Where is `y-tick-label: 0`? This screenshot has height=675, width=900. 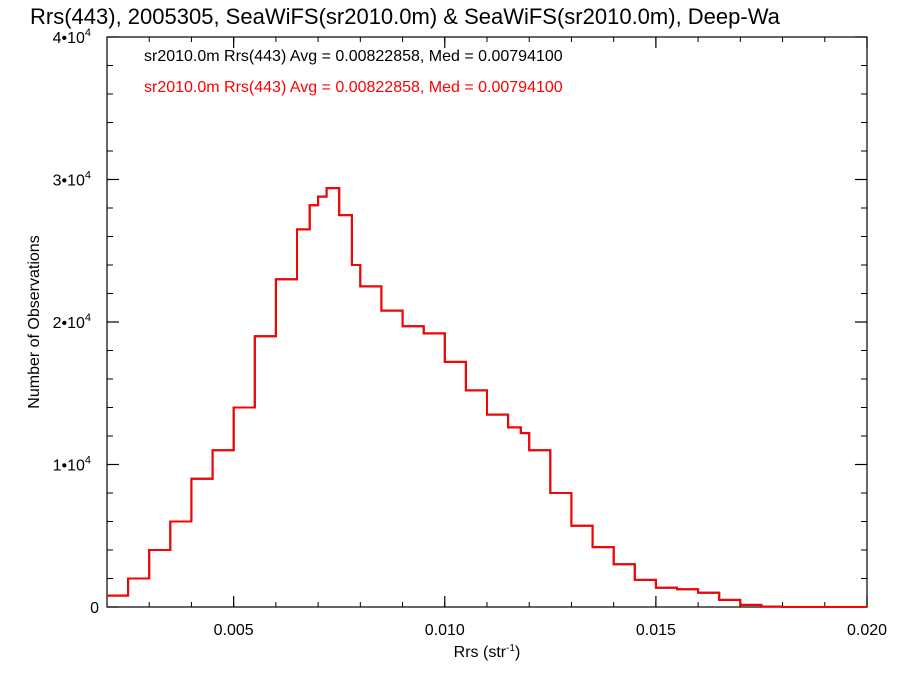
y-tick-label: 0 is located at coordinates (94, 608).